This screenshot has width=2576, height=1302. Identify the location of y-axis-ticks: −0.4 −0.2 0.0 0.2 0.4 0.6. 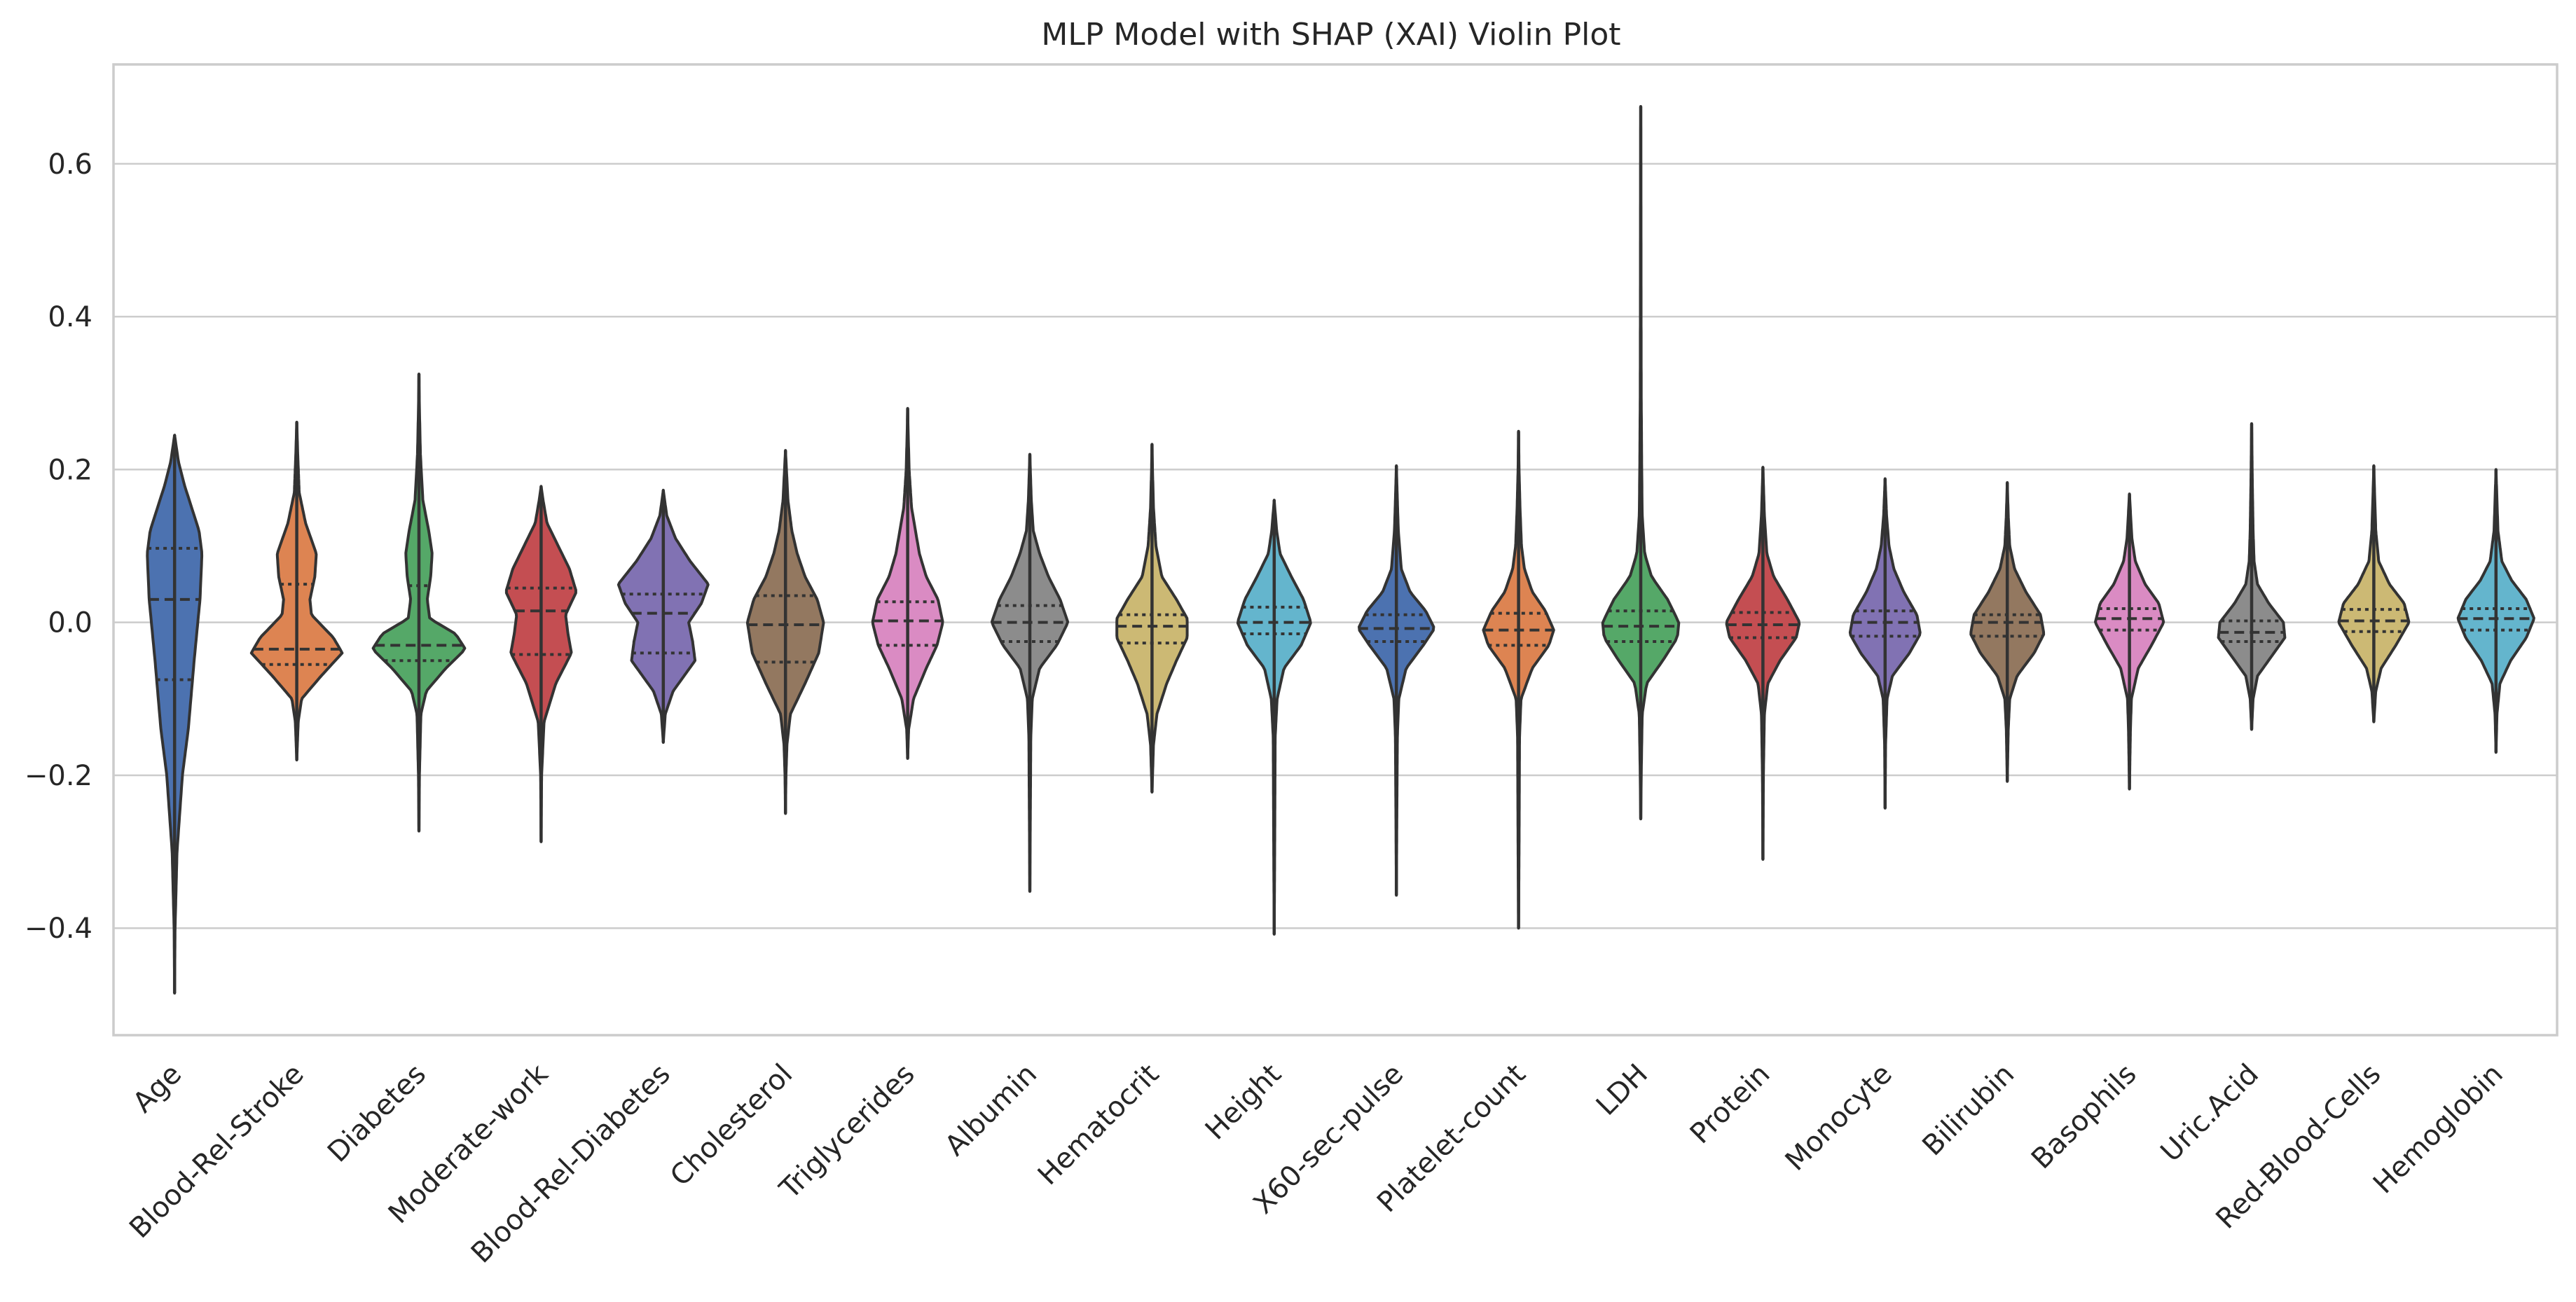
(58, 546).